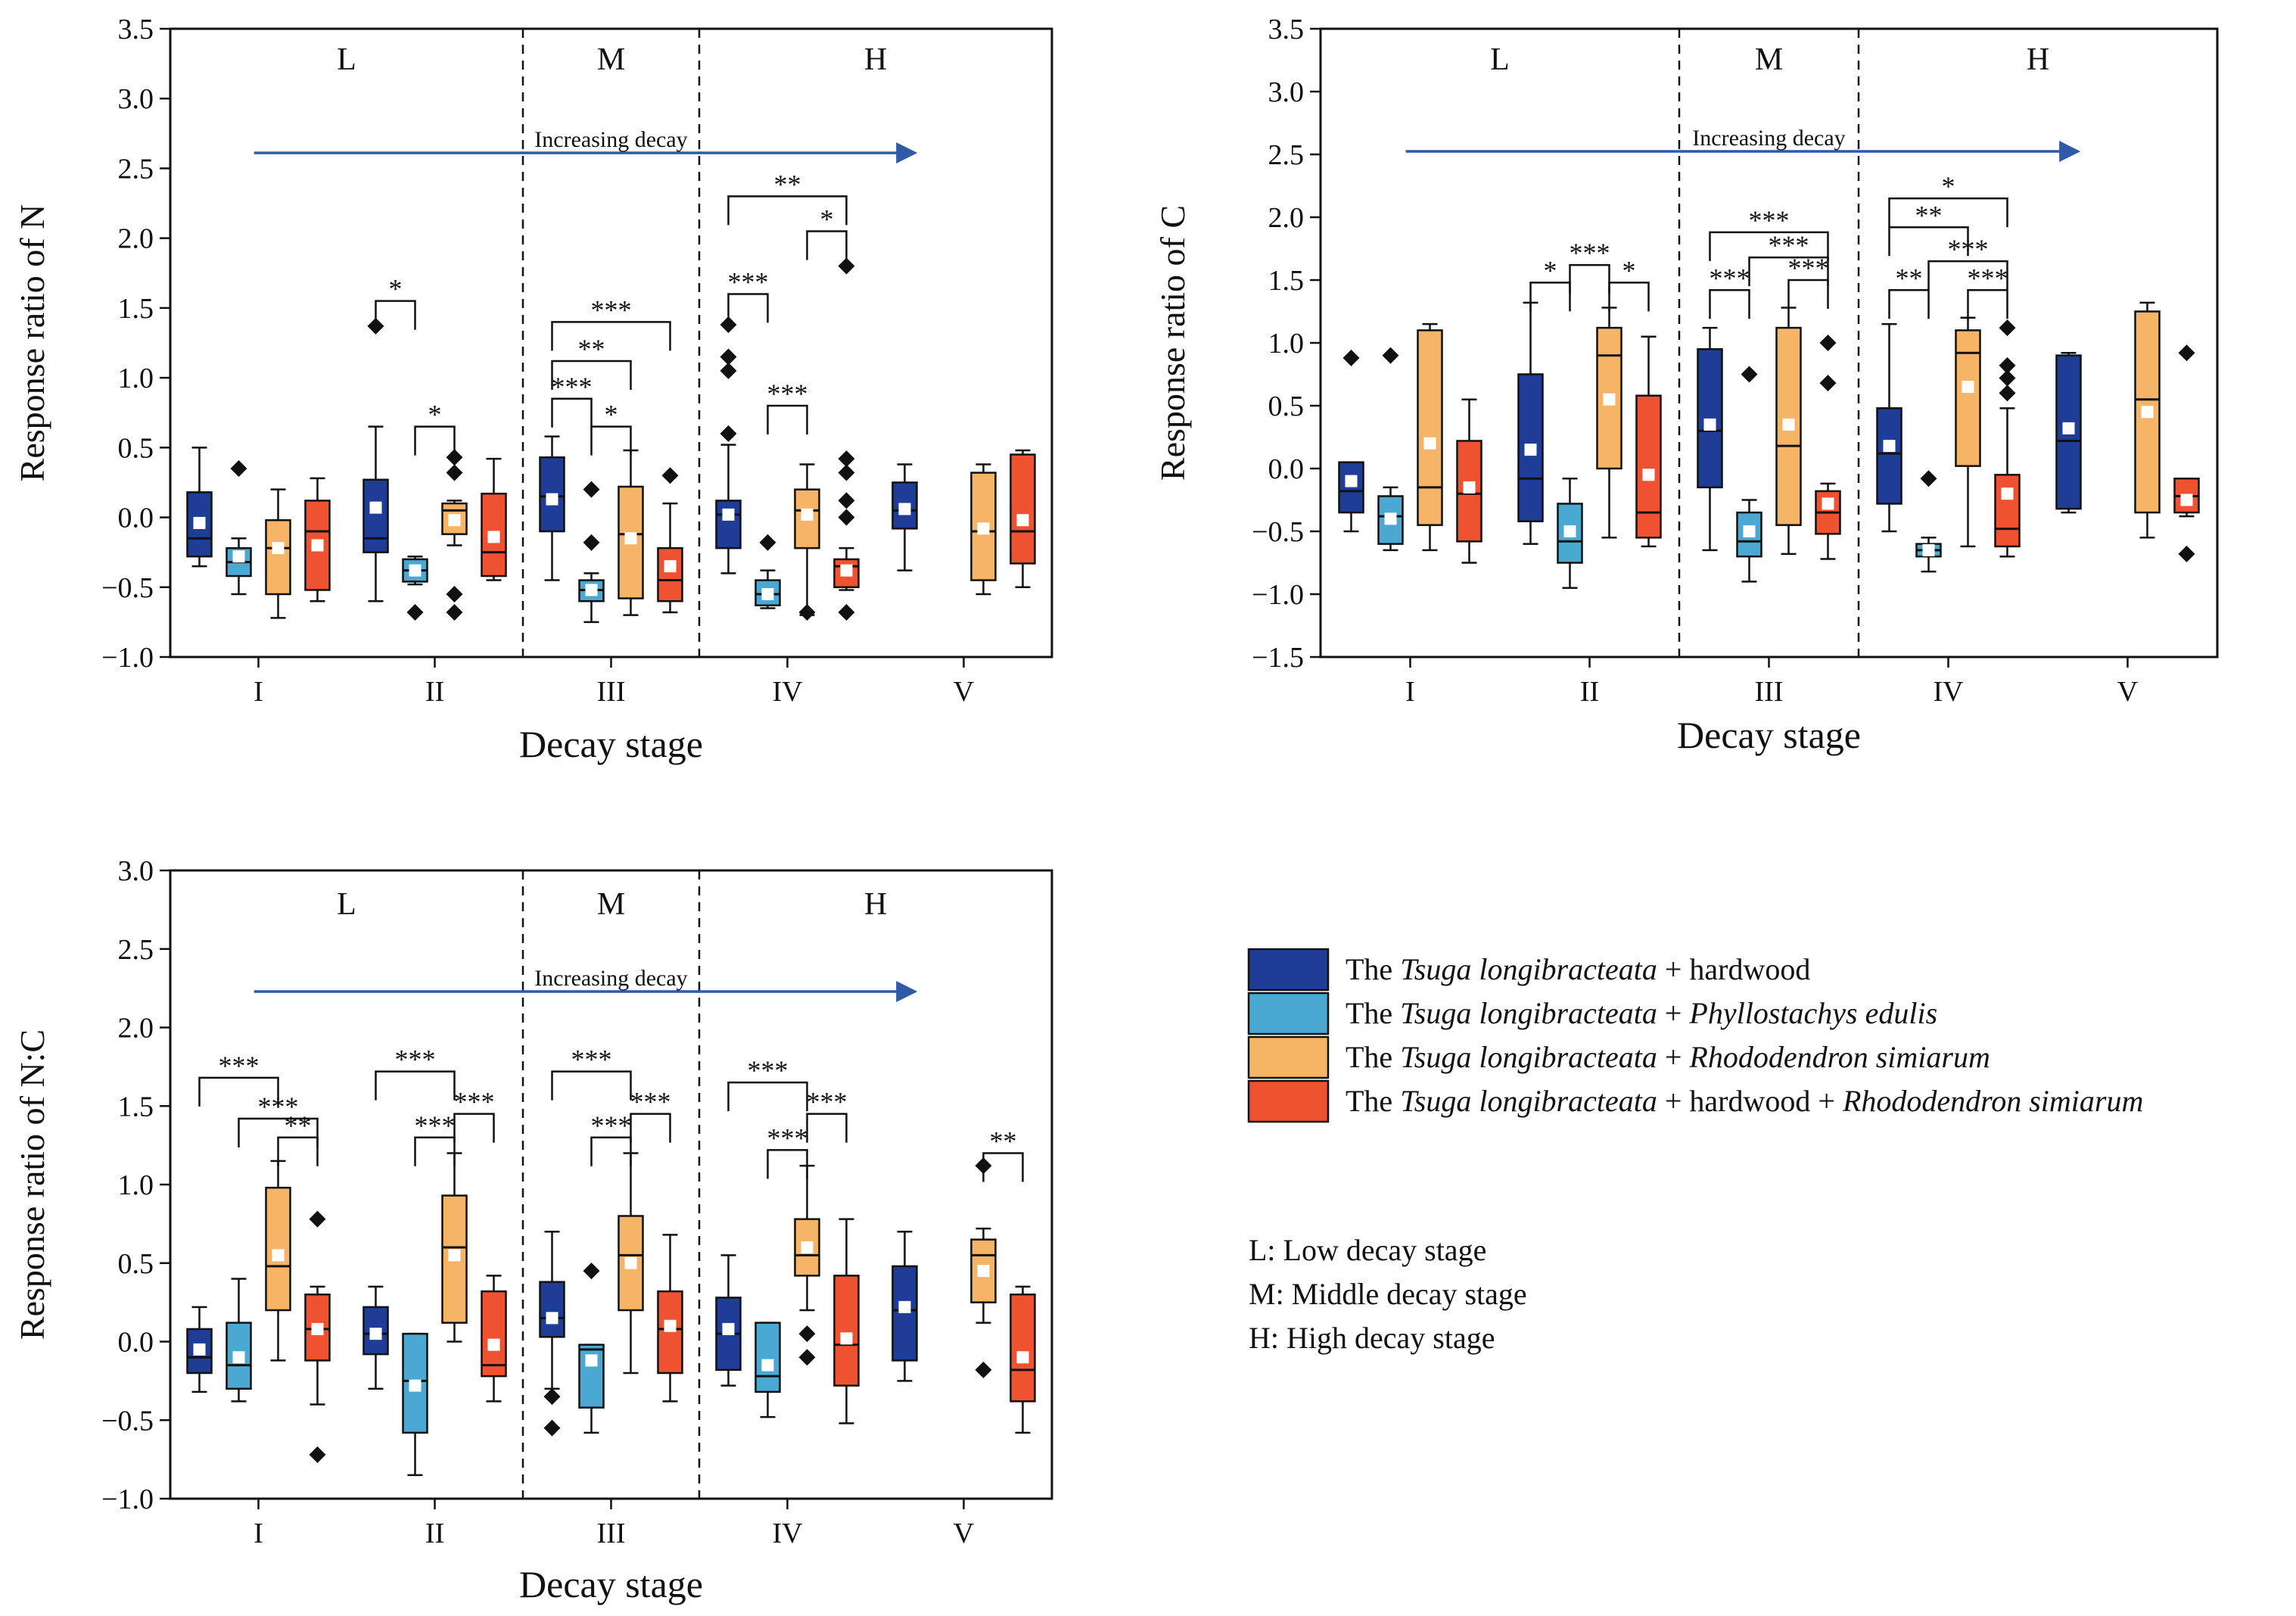 This screenshot has height=1616, width=2296. Describe the element at coordinates (32, 1184) in the screenshot. I see `y-axis-title: Response ratio of N:C` at that location.